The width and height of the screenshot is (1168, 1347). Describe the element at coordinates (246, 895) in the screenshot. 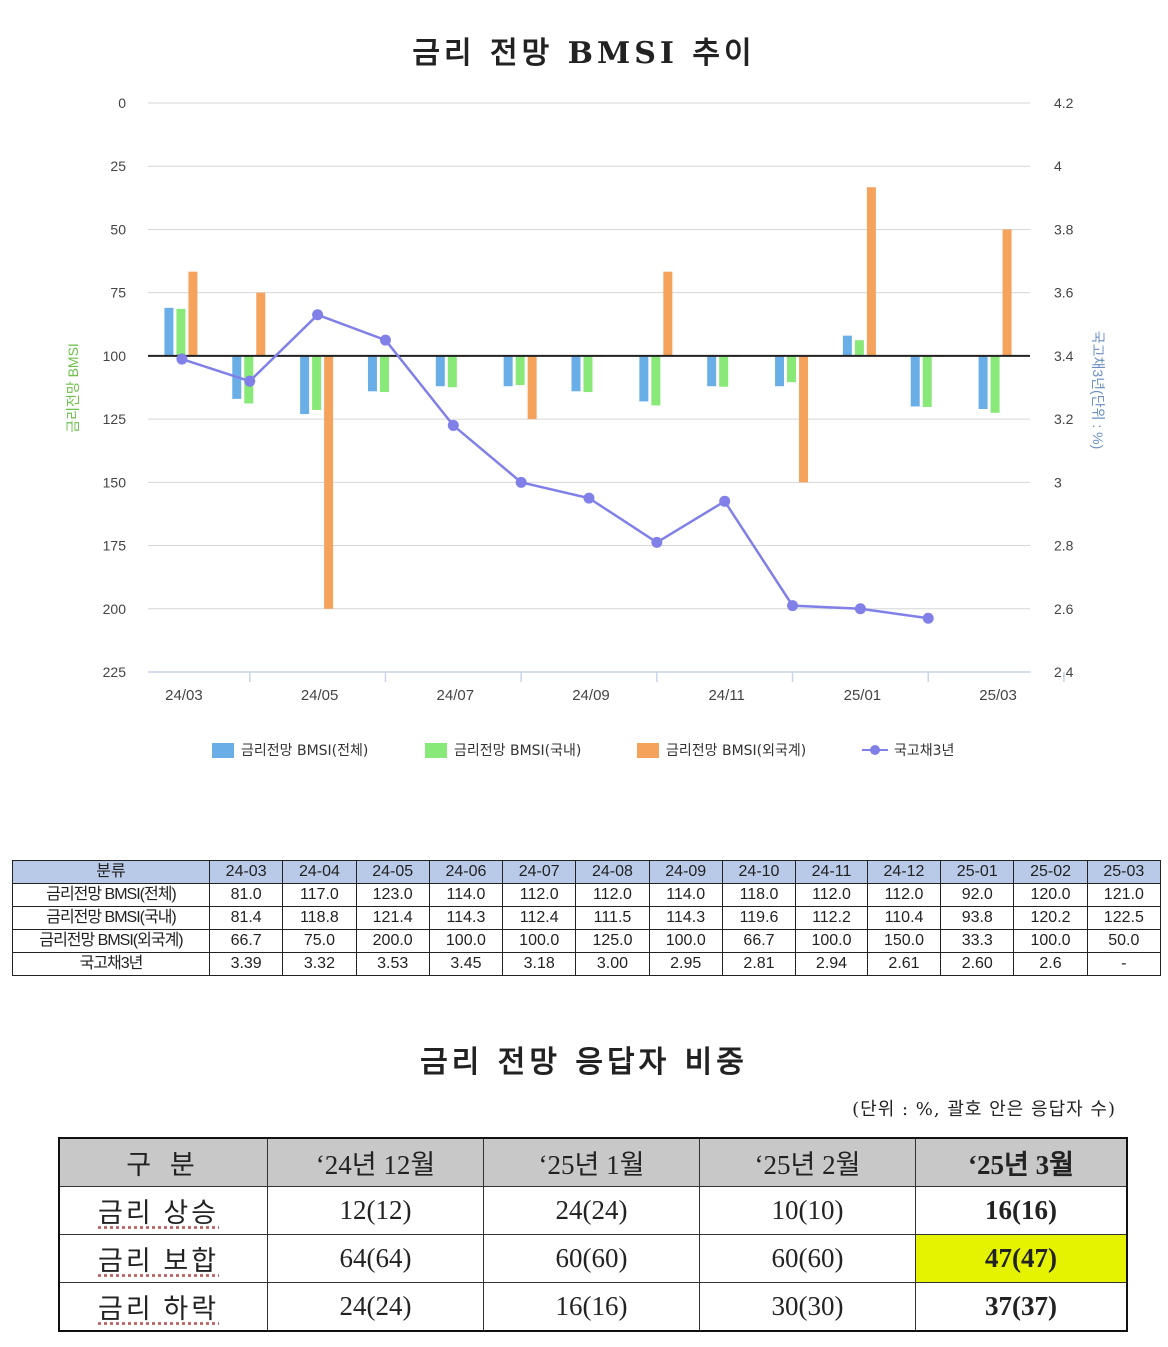

I see `data-table-cell: 81.0` at that location.